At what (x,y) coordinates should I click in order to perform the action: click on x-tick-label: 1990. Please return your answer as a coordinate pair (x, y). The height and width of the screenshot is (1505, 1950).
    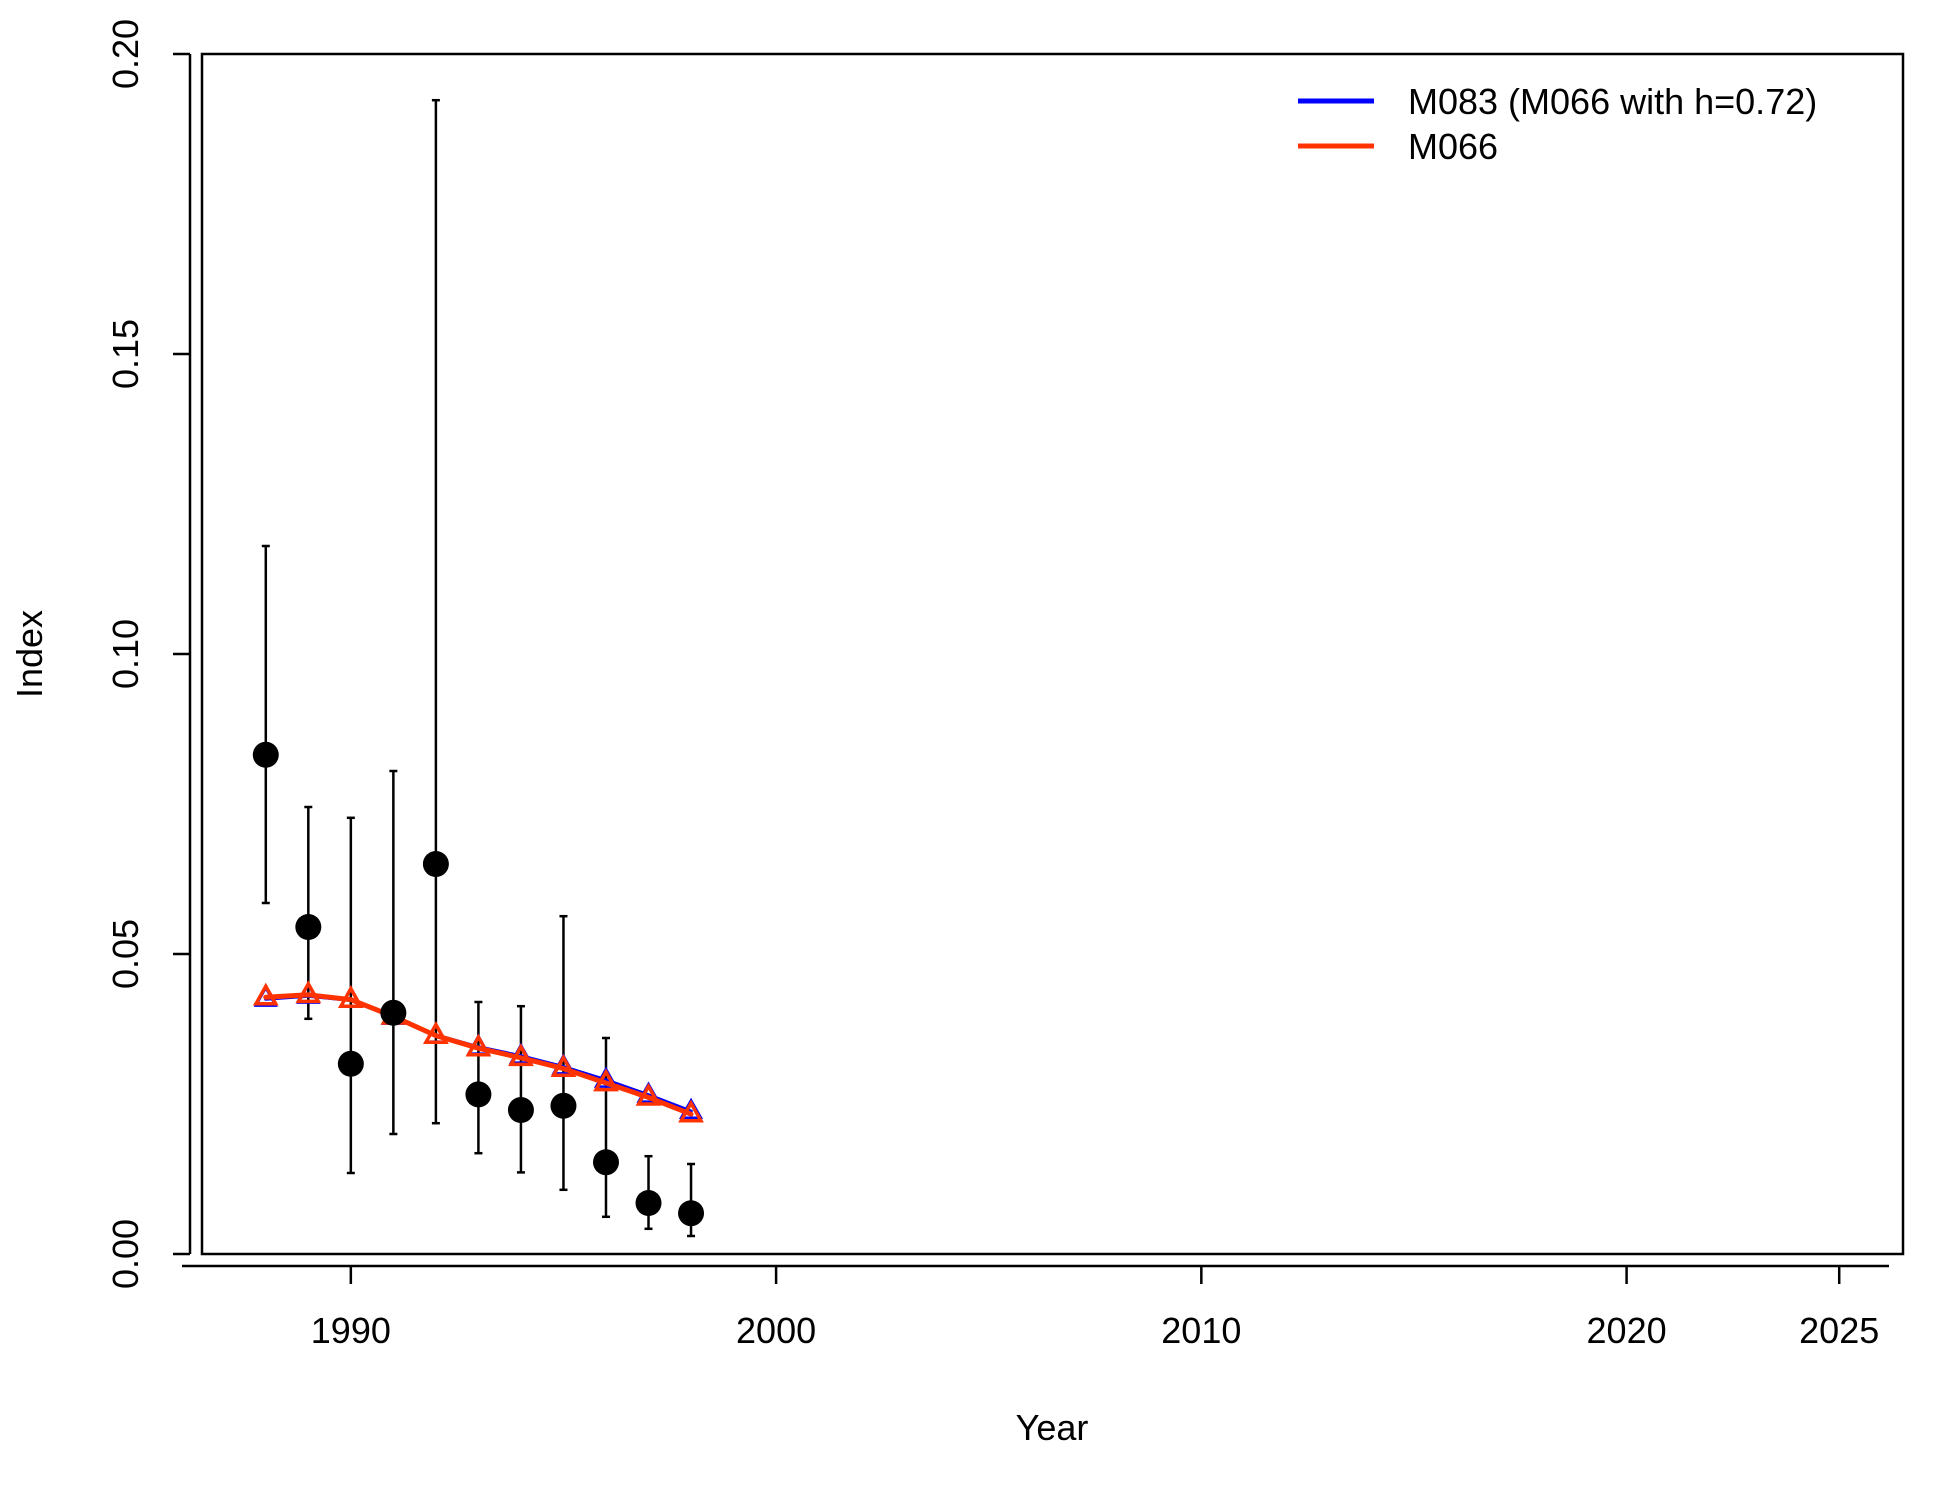
    Looking at the image, I should click on (351, 1330).